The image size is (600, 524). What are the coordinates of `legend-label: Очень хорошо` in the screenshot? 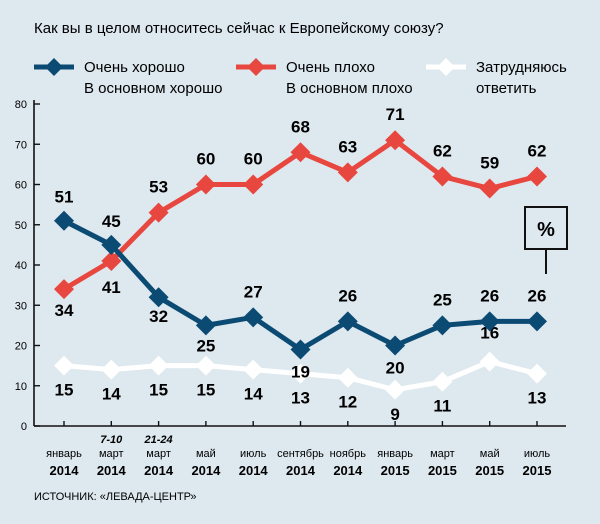 It's located at (134, 67).